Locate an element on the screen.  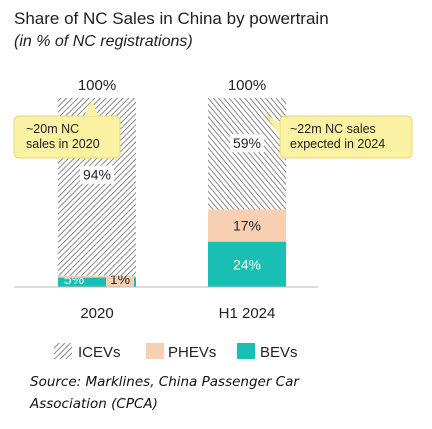
callout-text-0-0: ~20m NC is located at coordinates (52, 129).